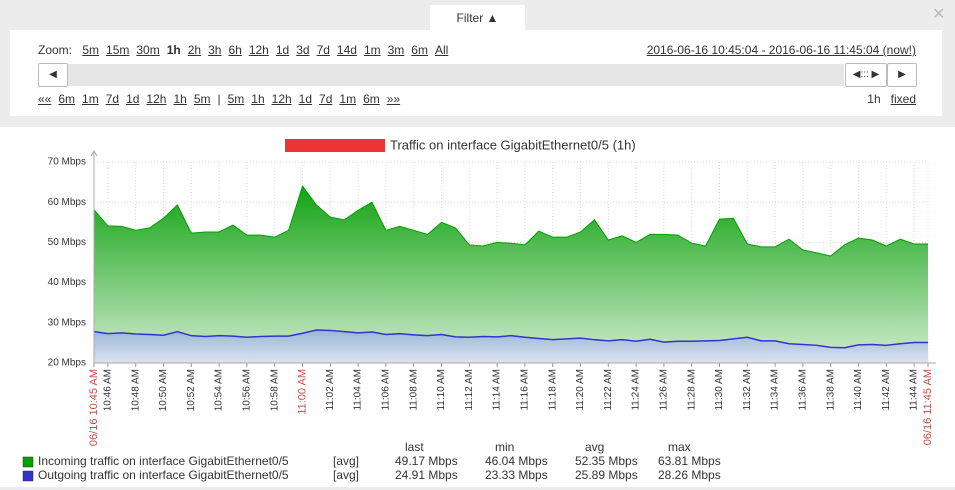  What do you see at coordinates (830, 390) in the screenshot?
I see `x-tick-label: 11:38 AM` at bounding box center [830, 390].